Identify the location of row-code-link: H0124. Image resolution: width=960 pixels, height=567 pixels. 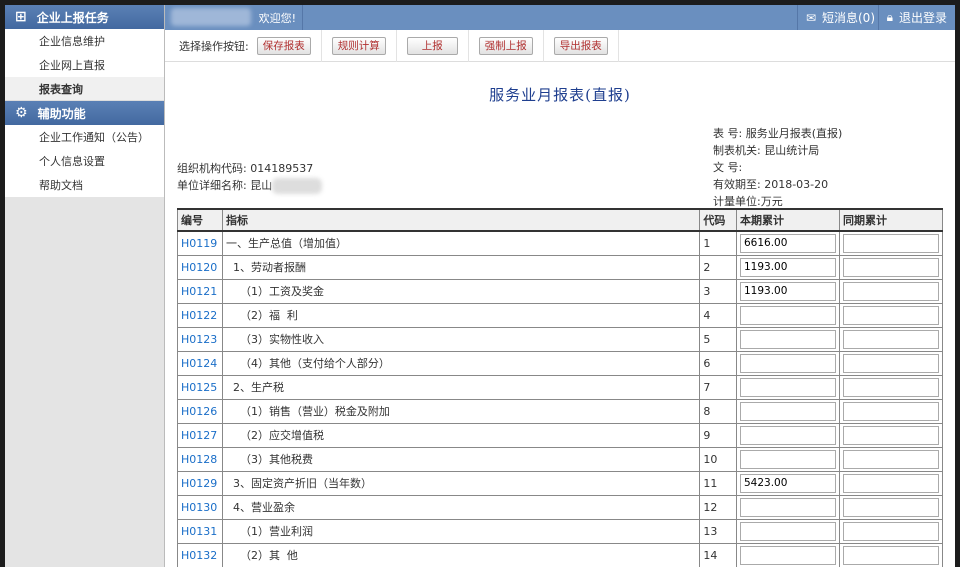
(199, 363).